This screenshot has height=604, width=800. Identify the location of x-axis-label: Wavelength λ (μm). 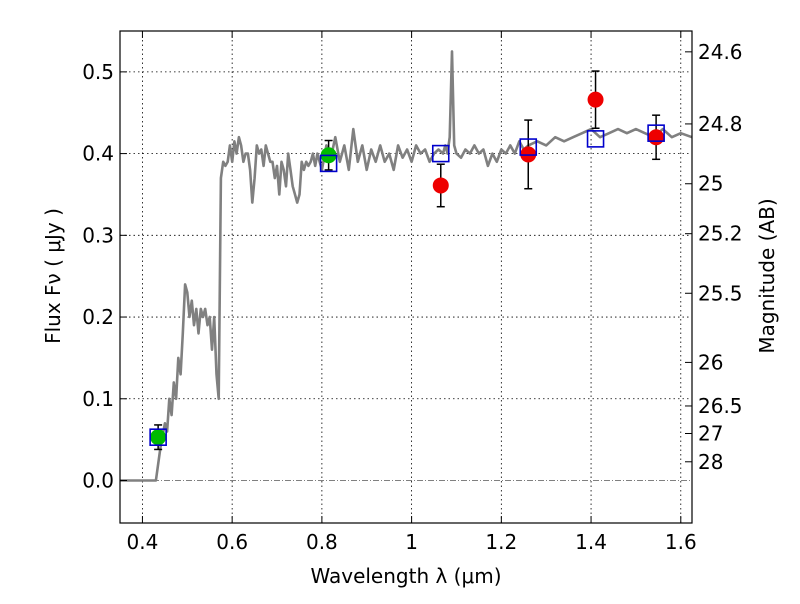
(405, 576).